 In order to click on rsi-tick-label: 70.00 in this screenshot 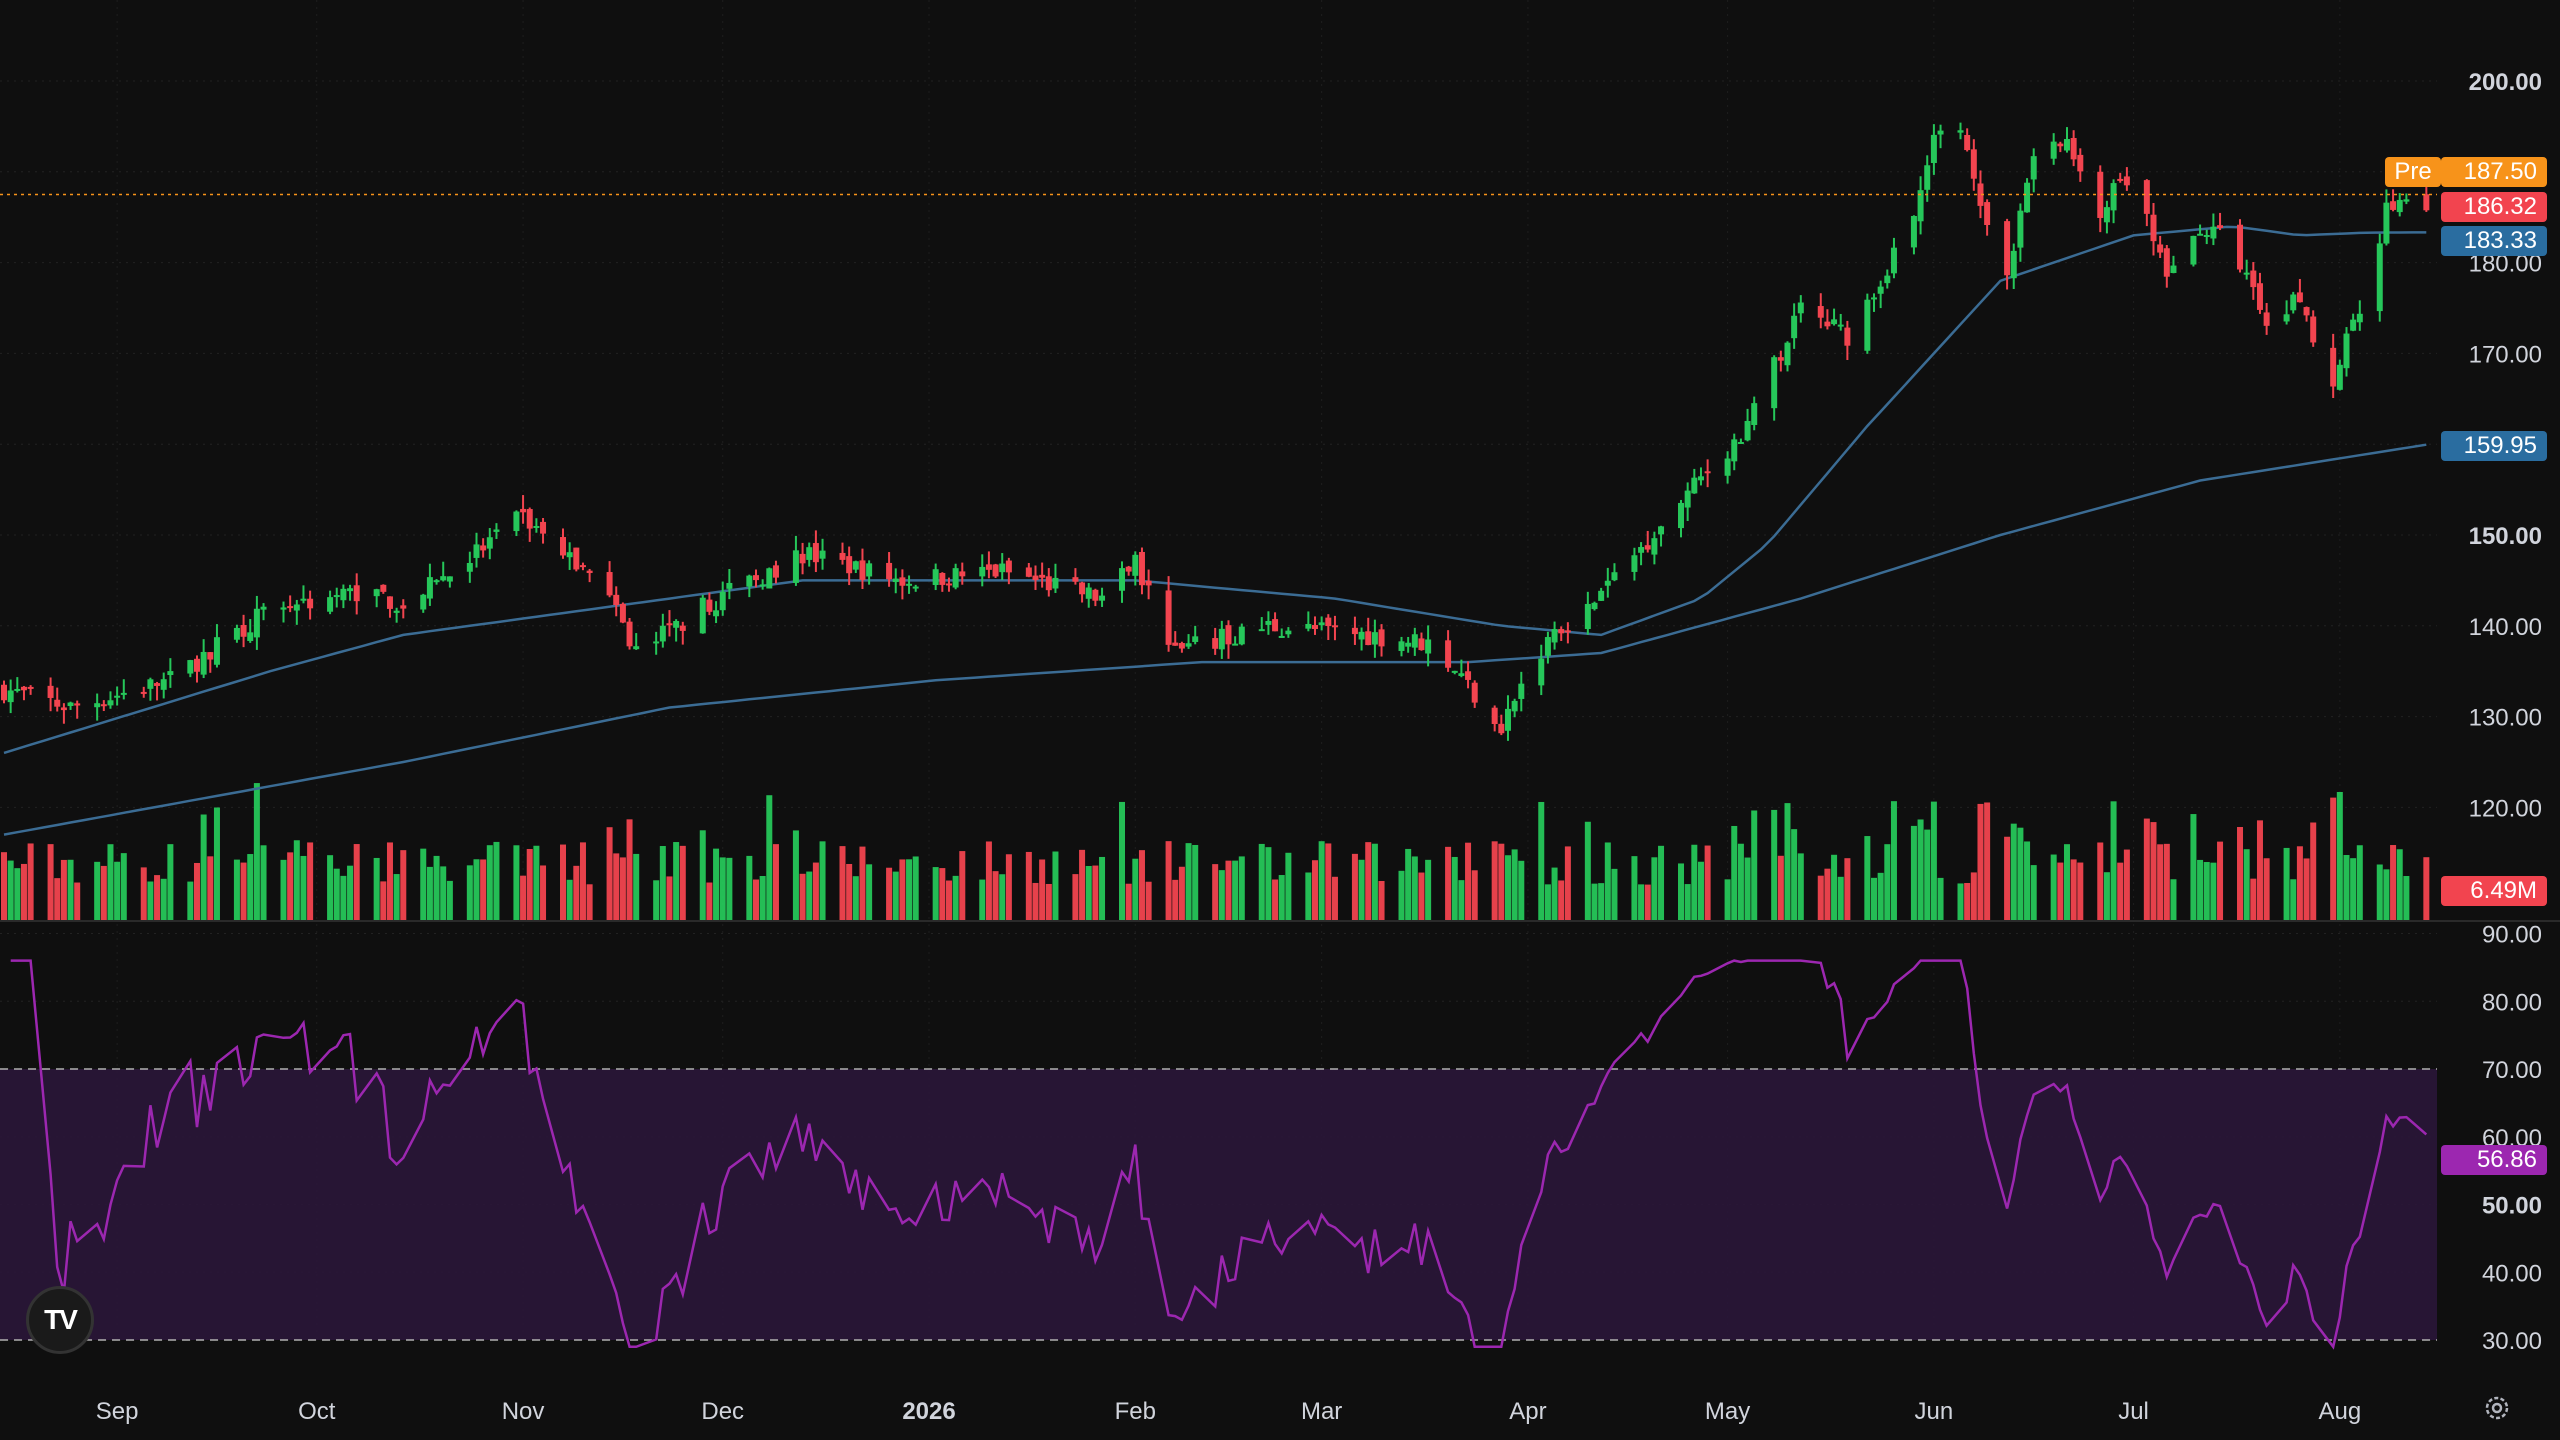, I will do `click(2512, 1070)`.